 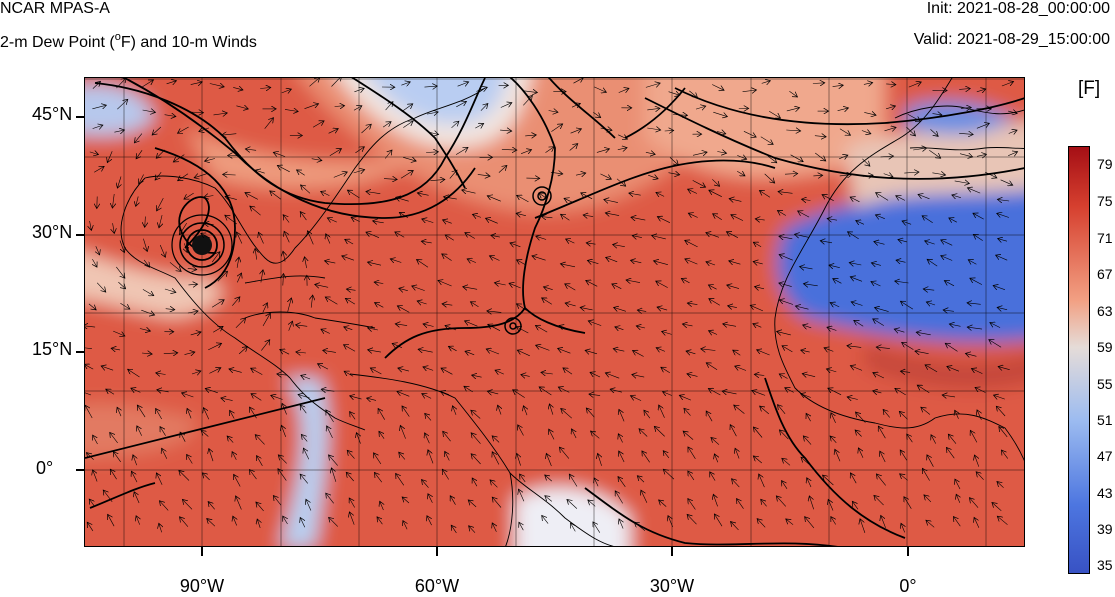 What do you see at coordinates (1105, 493) in the screenshot?
I see `colorbar-label-43: 43` at bounding box center [1105, 493].